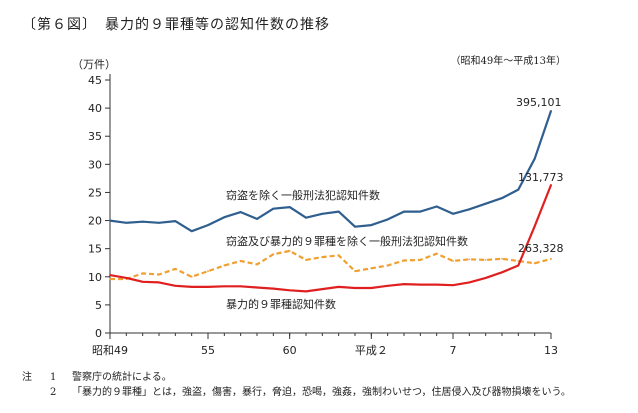 This screenshot has width=638, height=413. Describe the element at coordinates (27, 377) in the screenshot. I see `note-head: 注` at that location.